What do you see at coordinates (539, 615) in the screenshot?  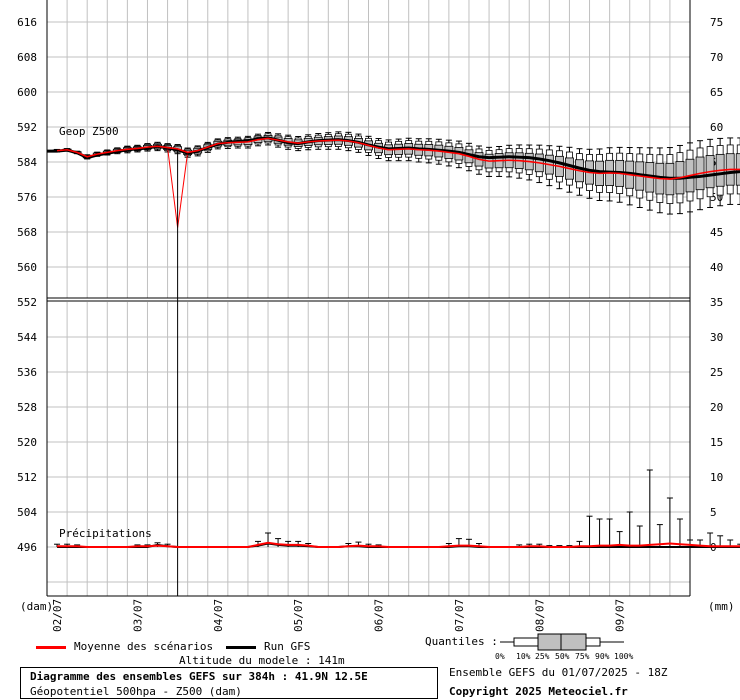 I see `x-tick-label: 08/07` at bounding box center [539, 615].